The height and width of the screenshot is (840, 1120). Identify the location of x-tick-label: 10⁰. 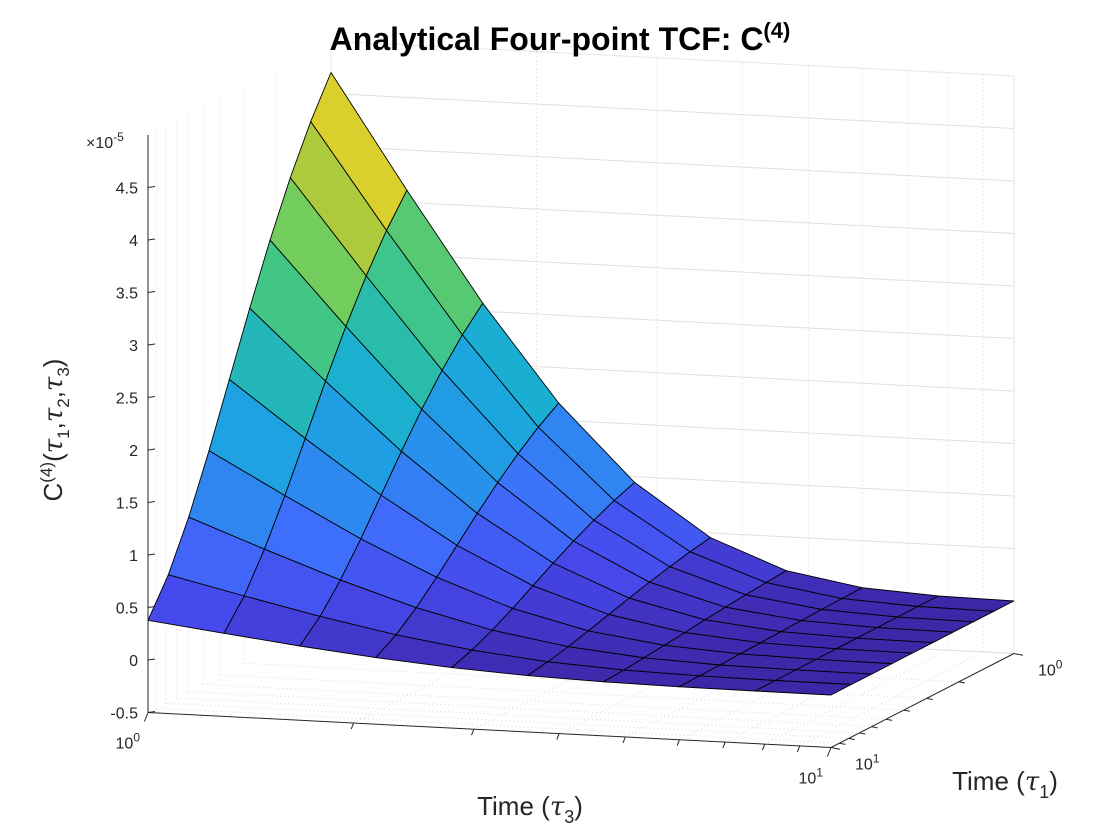
(128, 742).